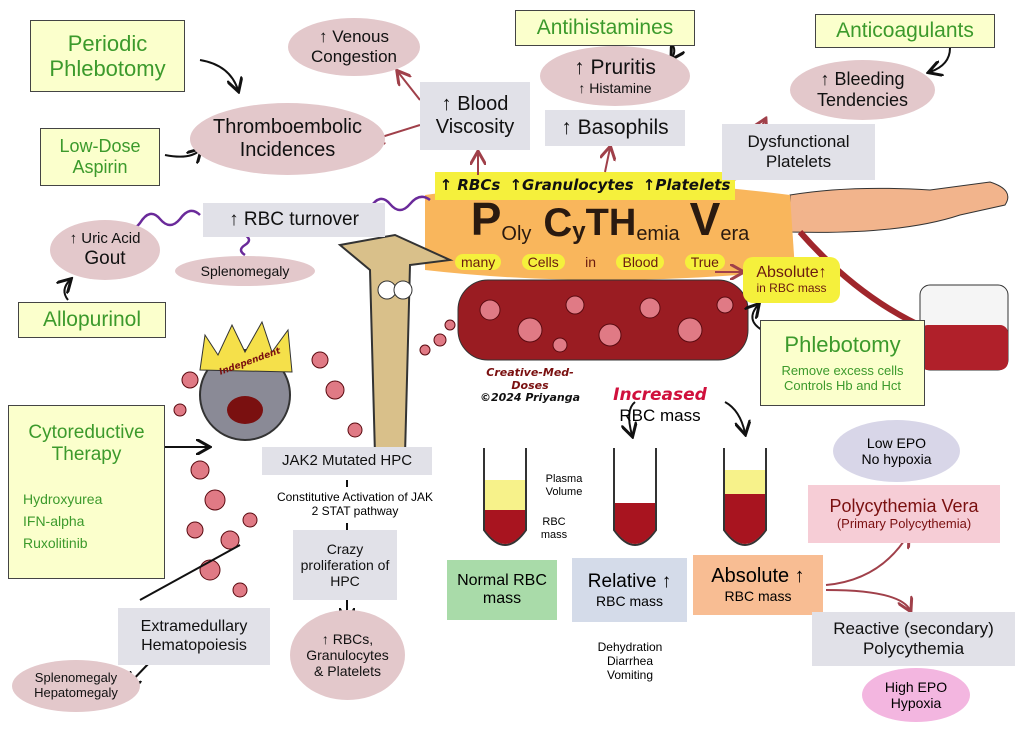 The image size is (1024, 731). I want to click on label: True, so click(704, 262).